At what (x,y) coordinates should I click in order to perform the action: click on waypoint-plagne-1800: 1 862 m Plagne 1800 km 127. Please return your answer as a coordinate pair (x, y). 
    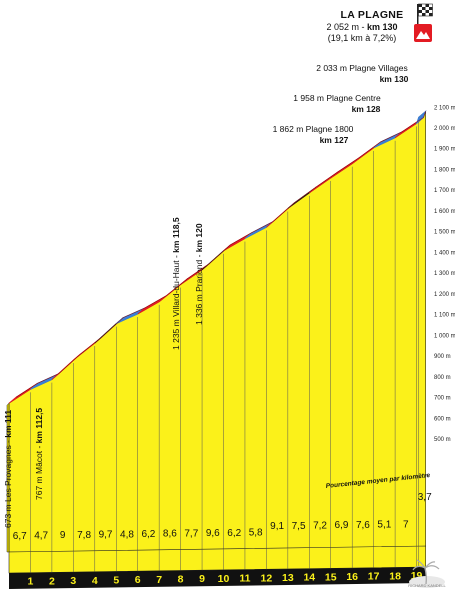
    Looking at the image, I should click on (313, 134).